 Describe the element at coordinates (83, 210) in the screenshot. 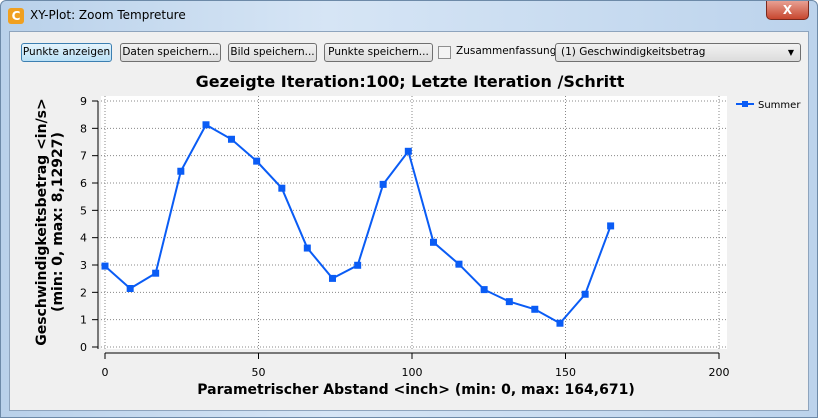

I see `y-tick-label: 5` at that location.